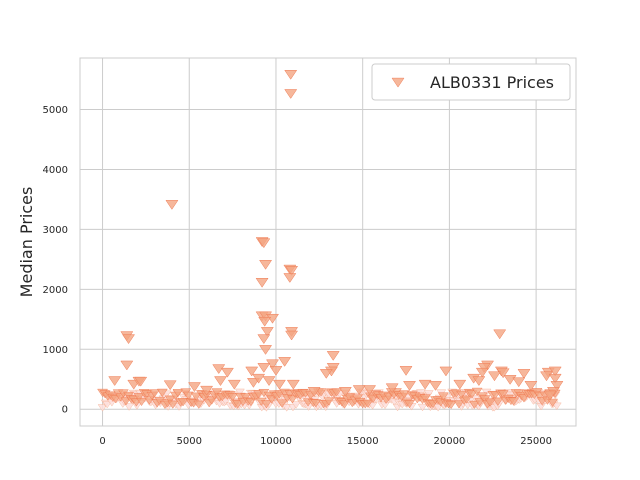  What do you see at coordinates (55, 230) in the screenshot?
I see `y-tick-label: 3000` at bounding box center [55, 230].